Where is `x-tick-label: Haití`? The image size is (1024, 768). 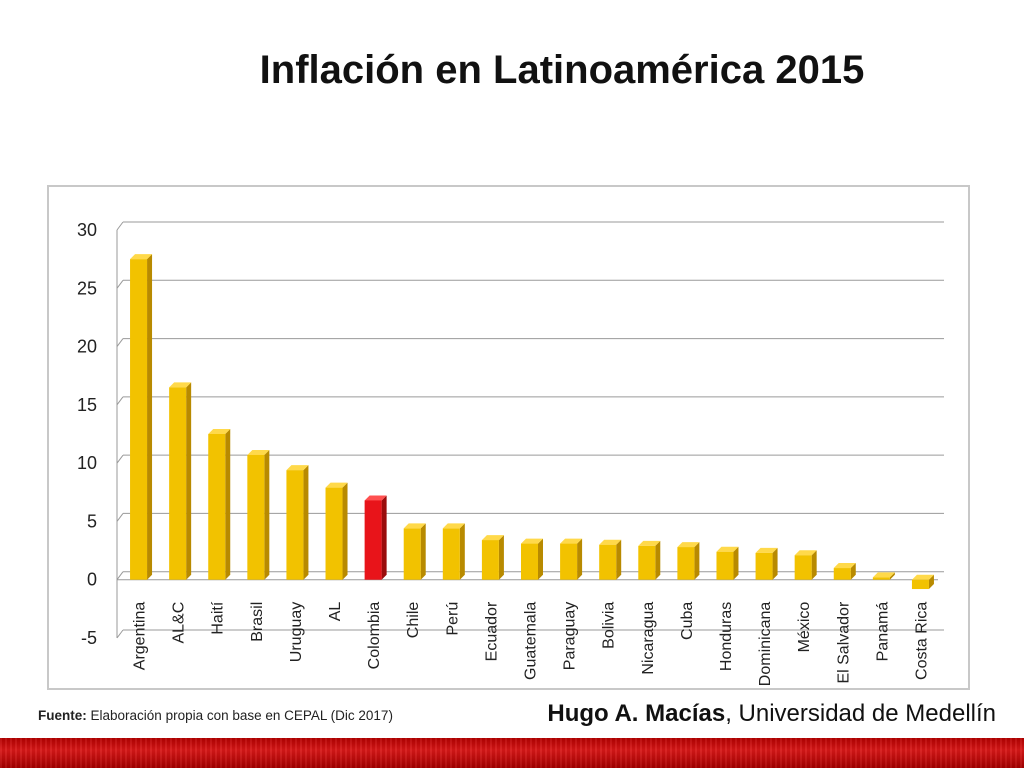 x-tick-label: Haití is located at coordinates (218, 617).